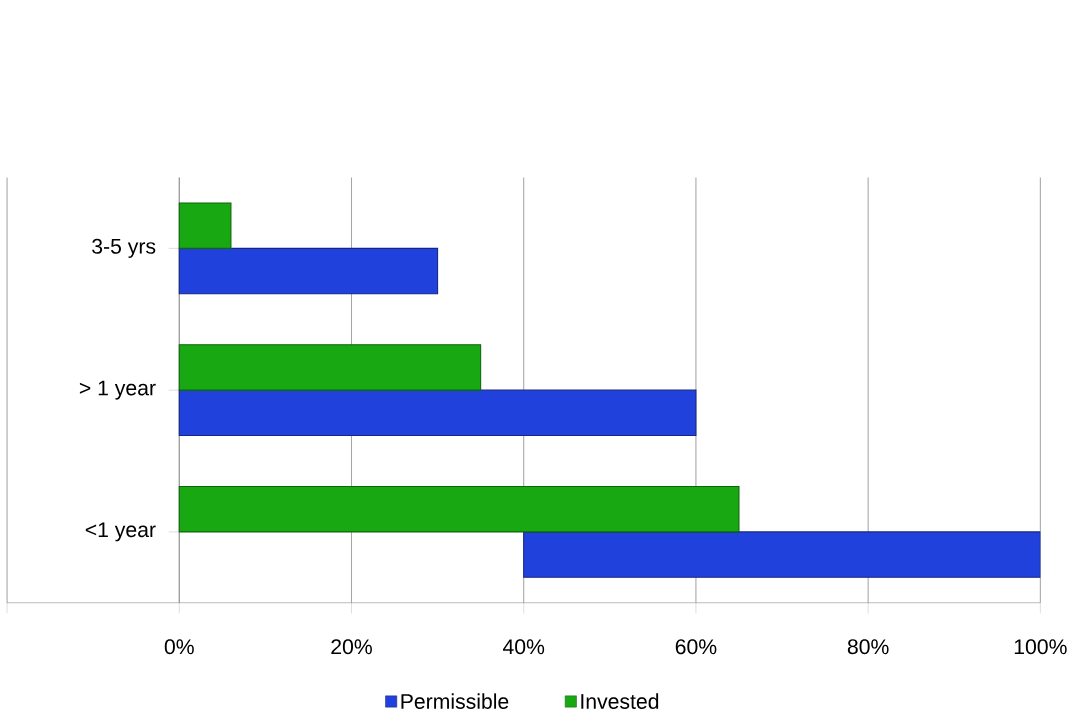 This screenshot has height=717, width=1092. Describe the element at coordinates (117, 390) in the screenshot. I see `y-tick-label: > 1 year` at that location.